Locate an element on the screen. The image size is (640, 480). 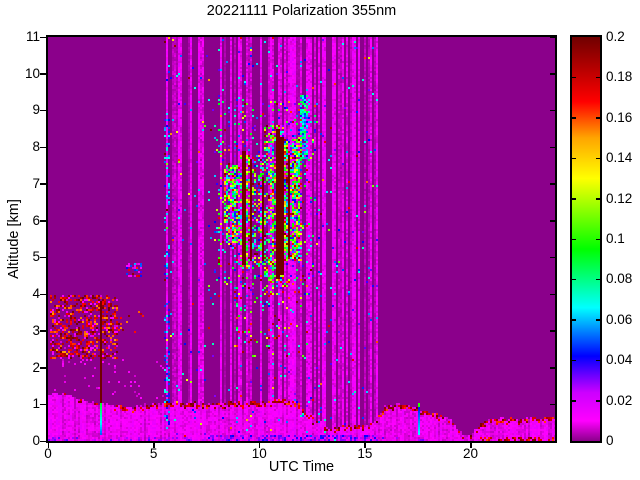
y-tick-label: 0 is located at coordinates (36, 440).